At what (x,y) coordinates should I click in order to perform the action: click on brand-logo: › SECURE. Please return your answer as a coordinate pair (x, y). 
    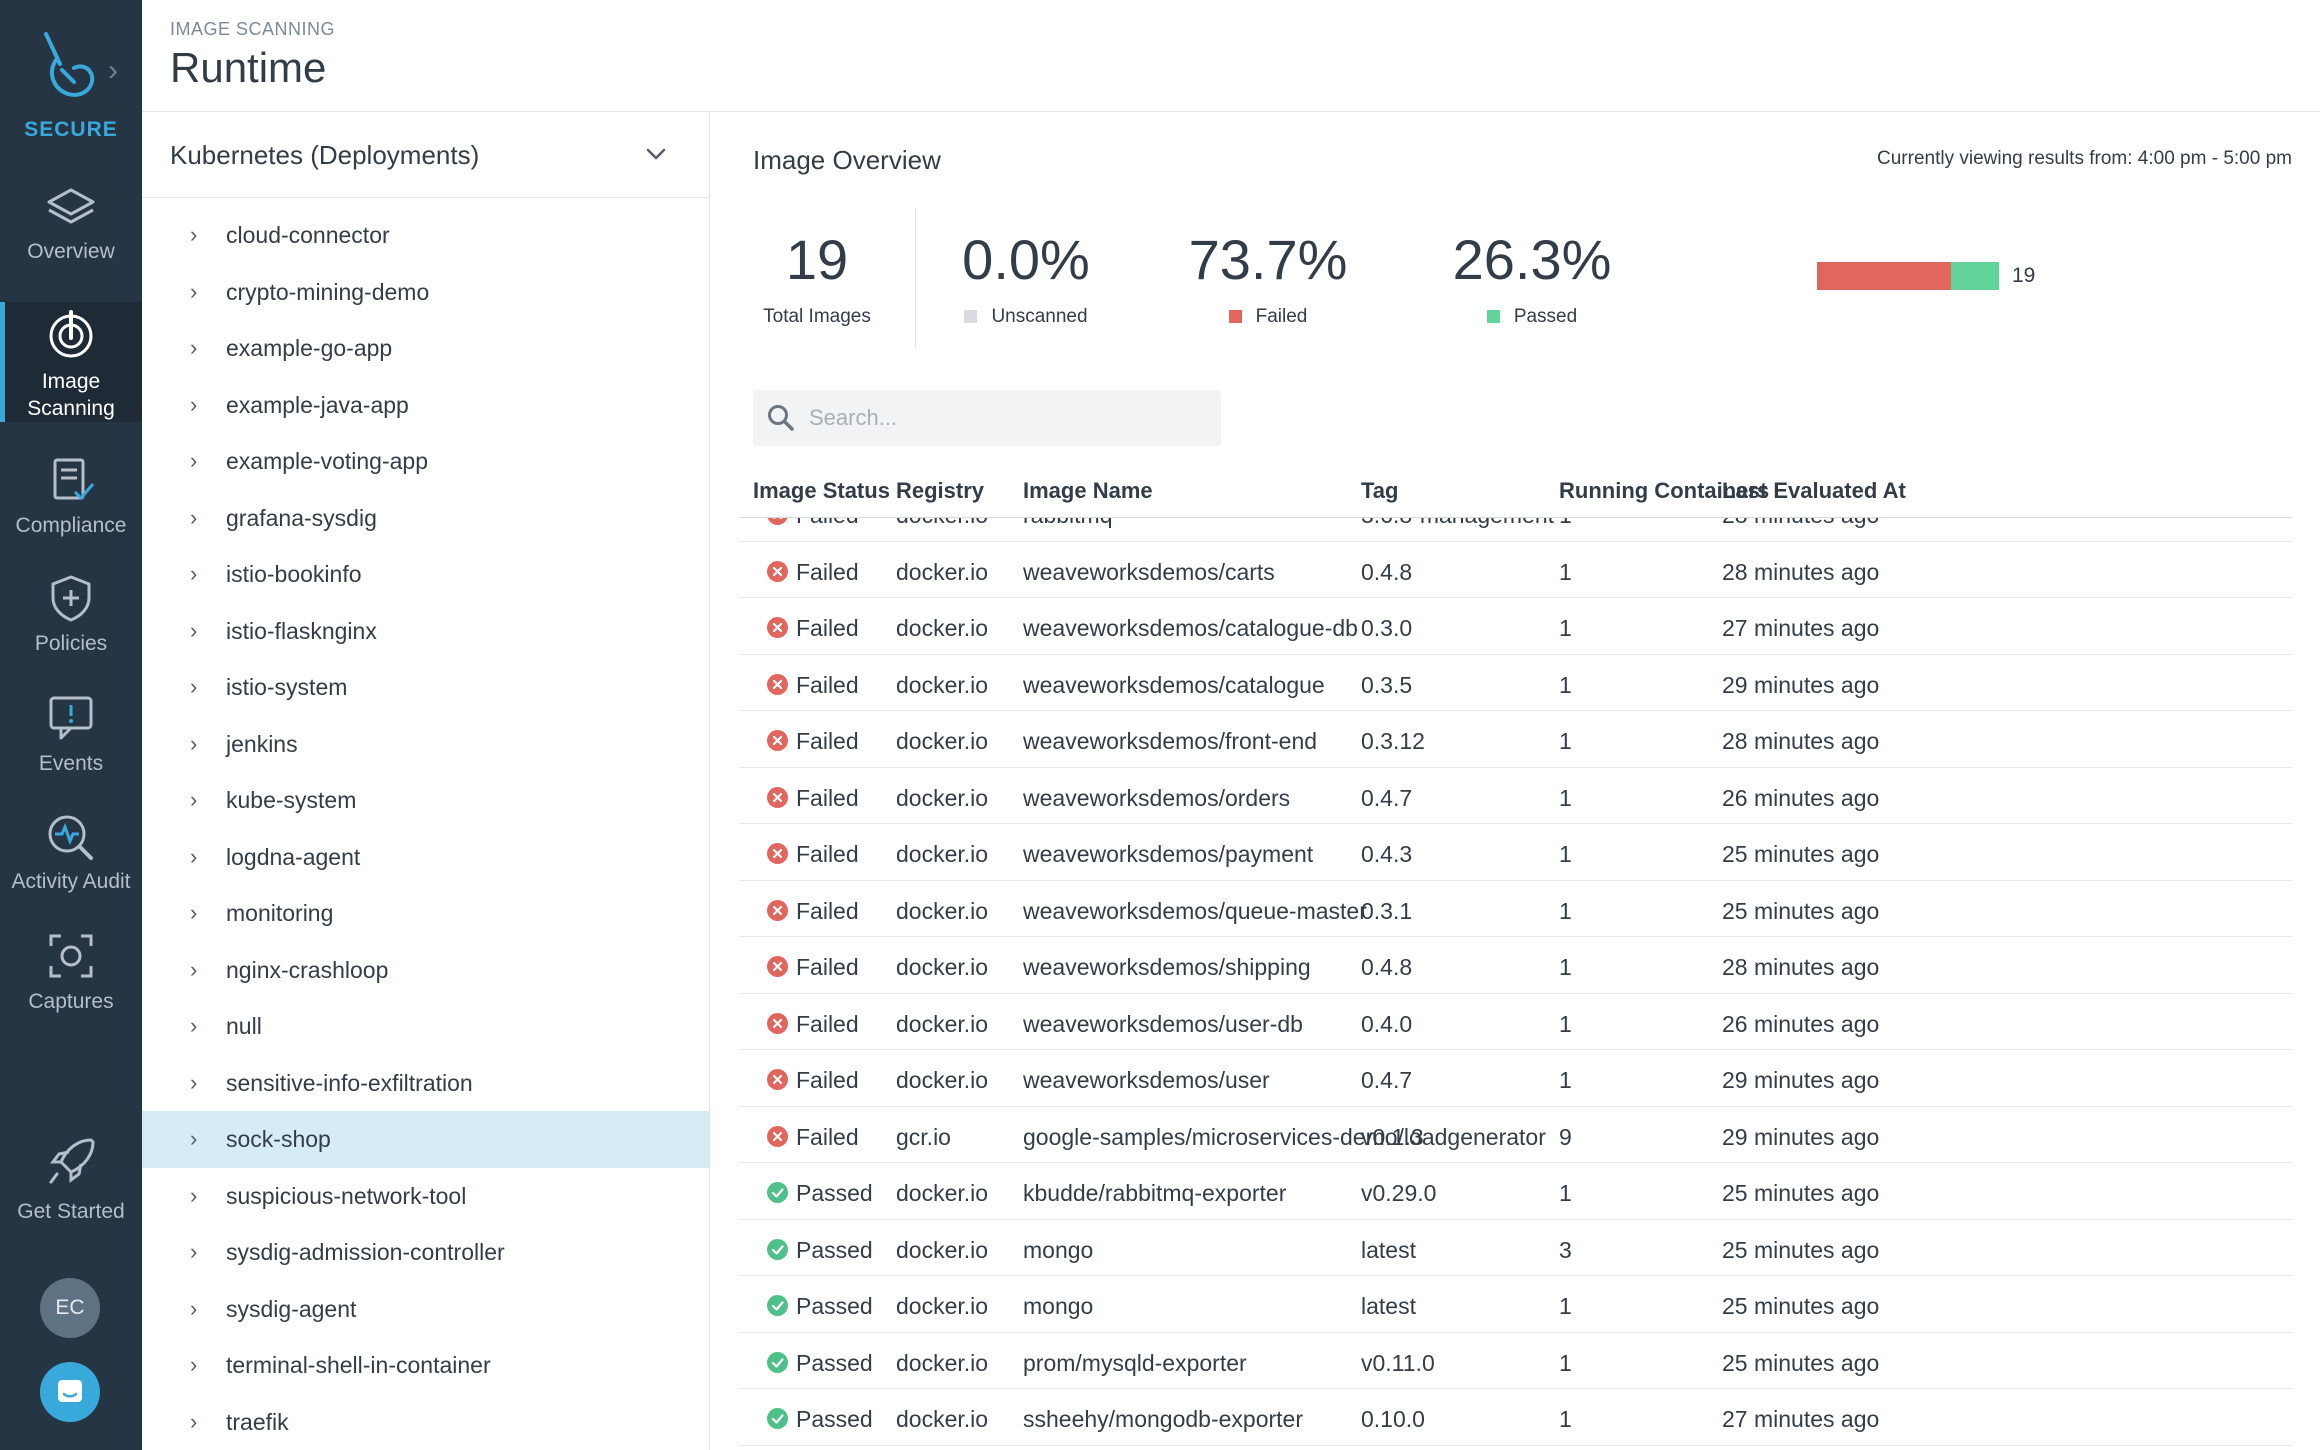
    Looking at the image, I should click on (71, 75).